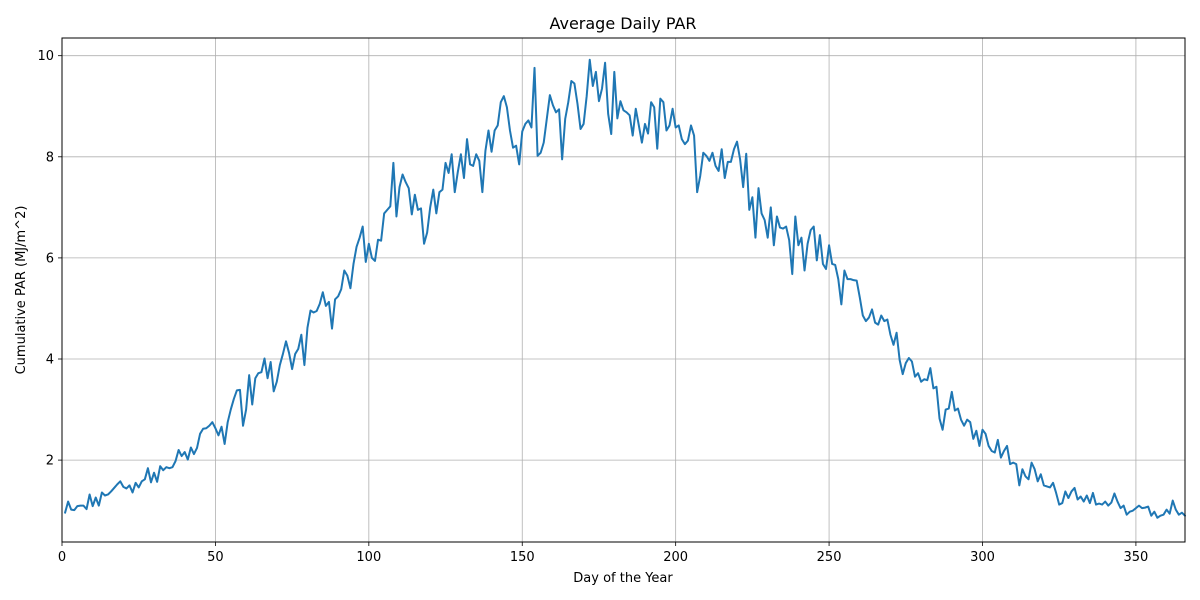  What do you see at coordinates (215, 557) in the screenshot?
I see `x-tick-label: 50` at bounding box center [215, 557].